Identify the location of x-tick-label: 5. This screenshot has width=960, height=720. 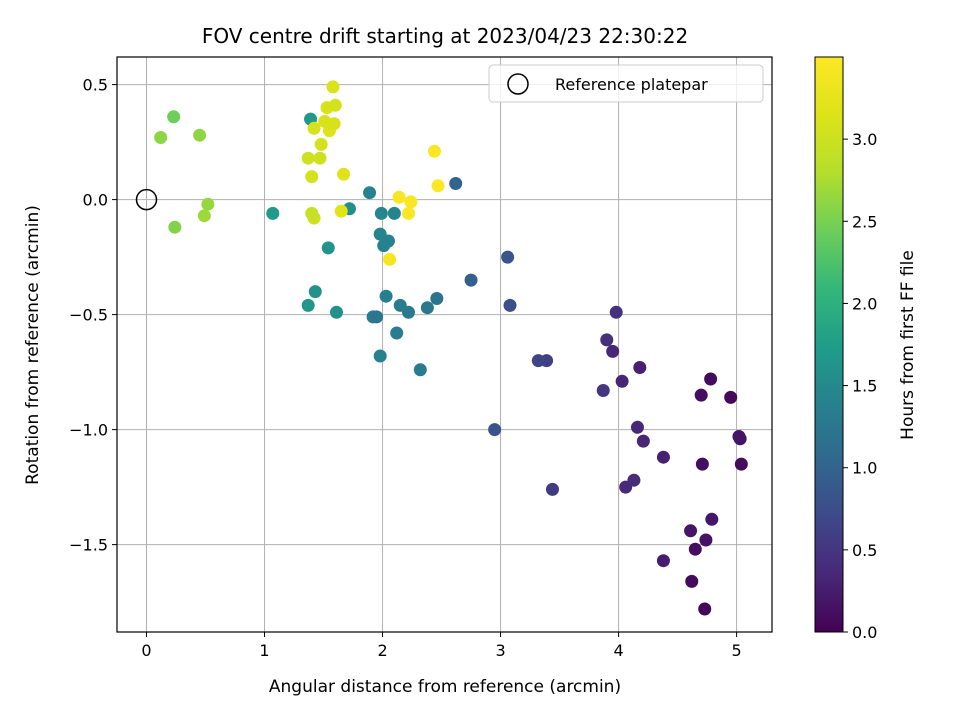
(737, 650).